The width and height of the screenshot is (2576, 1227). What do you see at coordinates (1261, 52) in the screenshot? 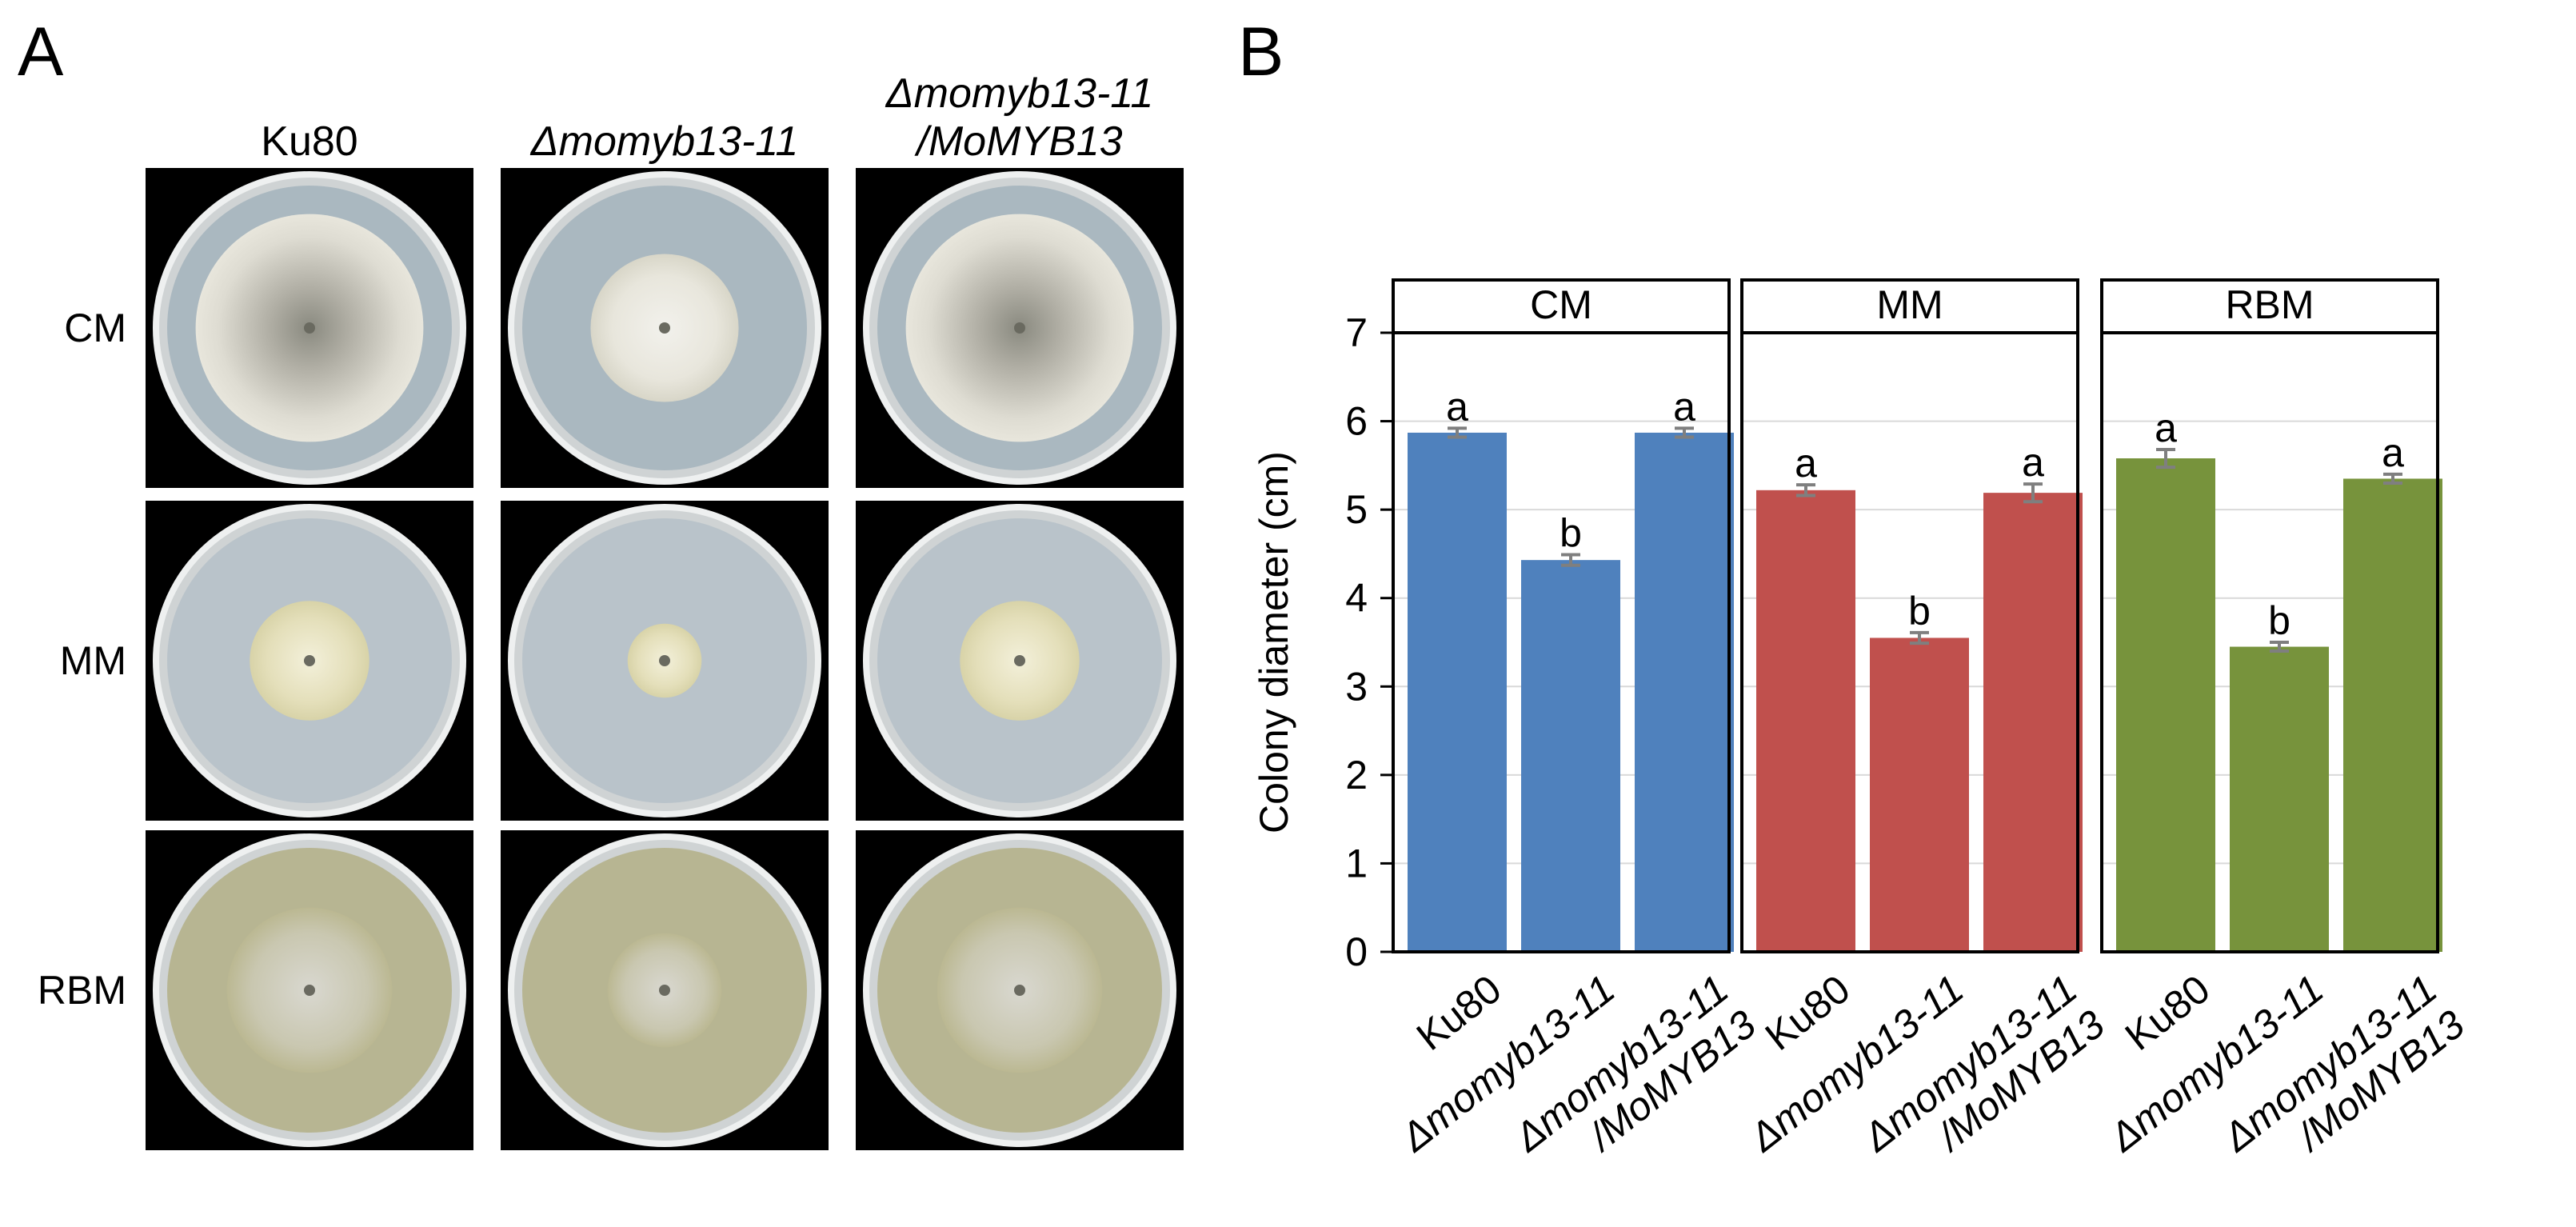
I see `panel-b-letter: B` at bounding box center [1261, 52].